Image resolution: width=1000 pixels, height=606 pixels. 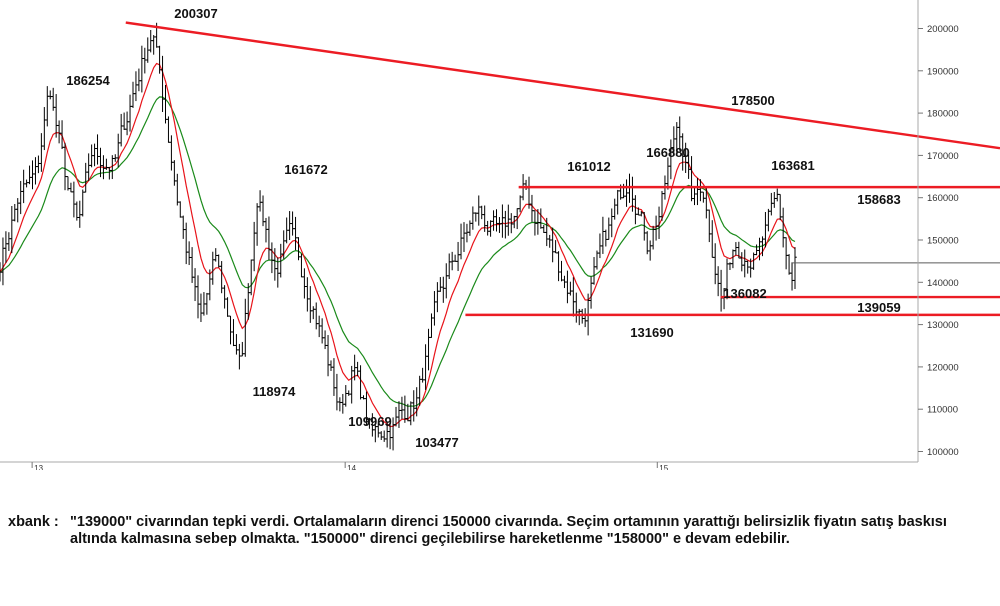 What do you see at coordinates (663, 467) in the screenshot?
I see `x-tick-label: 15` at bounding box center [663, 467].